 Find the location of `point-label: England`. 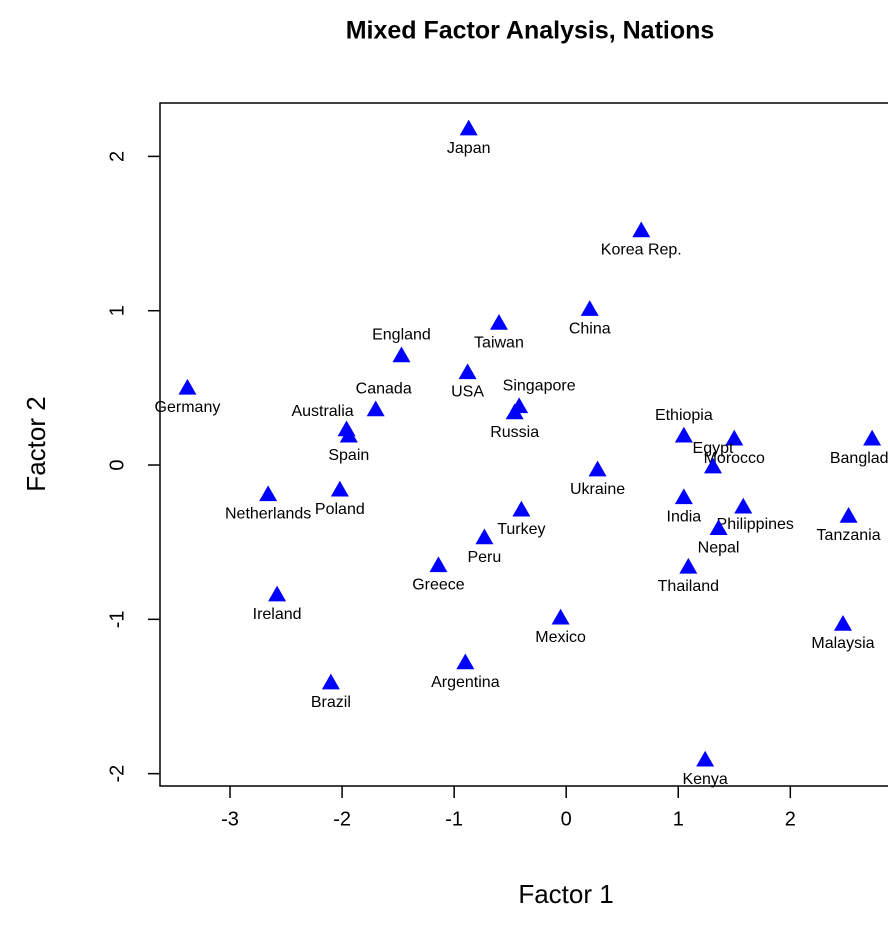

point-label: England is located at coordinates (401, 335).